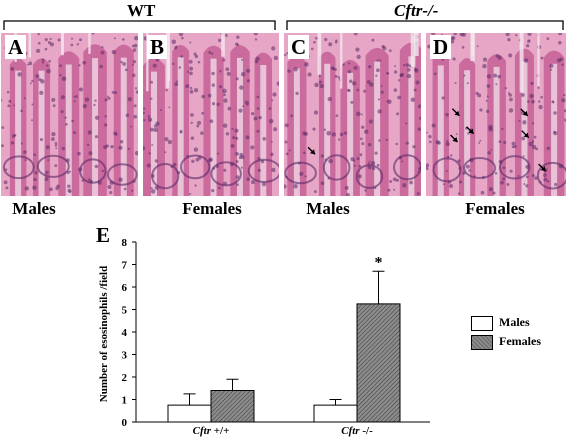 The image size is (567, 437). What do you see at coordinates (34, 208) in the screenshot?
I see `caption-a: Males` at bounding box center [34, 208].